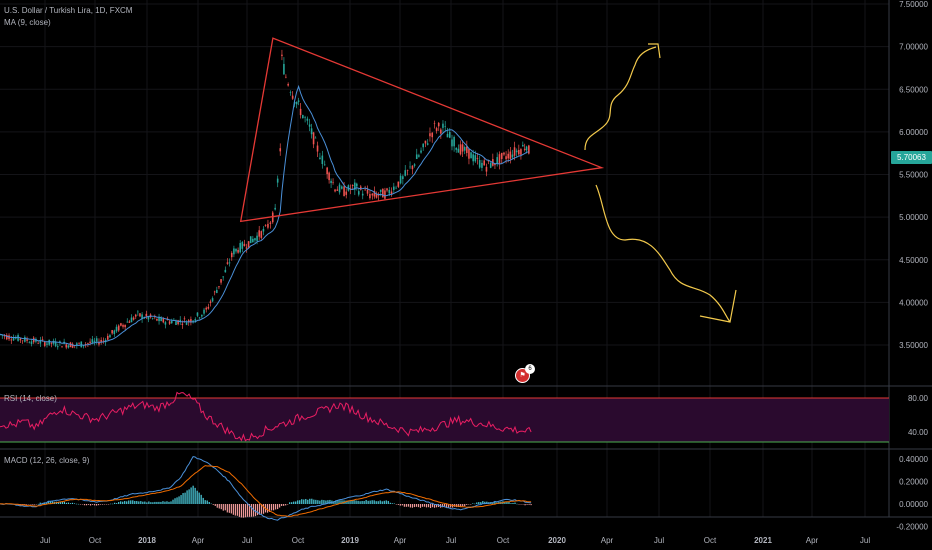 This screenshot has height=550, width=932. What do you see at coordinates (913, 132) in the screenshot?
I see `price-tick-label: 6.00000` at bounding box center [913, 132].